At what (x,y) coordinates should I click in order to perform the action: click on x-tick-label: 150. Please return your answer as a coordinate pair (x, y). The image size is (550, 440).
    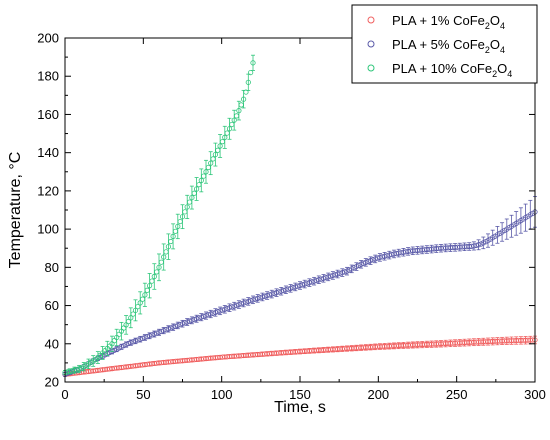
    Looking at the image, I should click on (300, 394).